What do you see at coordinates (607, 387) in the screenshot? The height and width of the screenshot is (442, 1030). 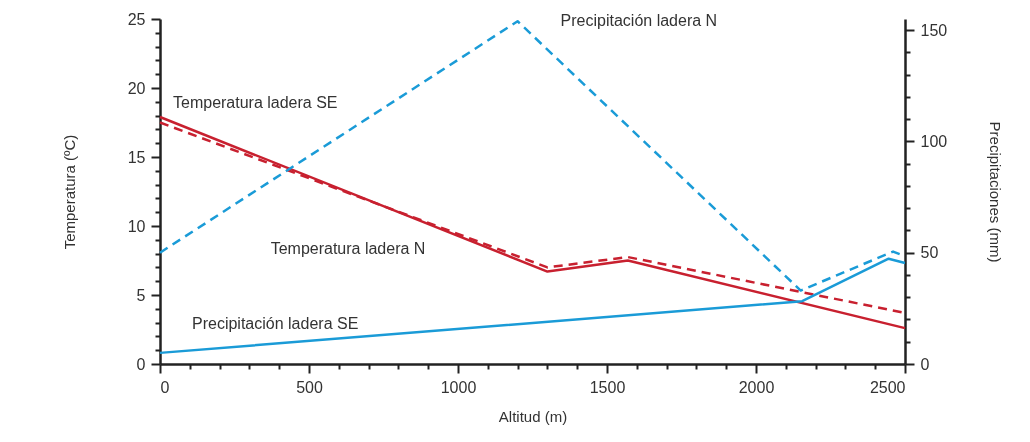 I see `x-tick-label: 1500` at bounding box center [607, 387].